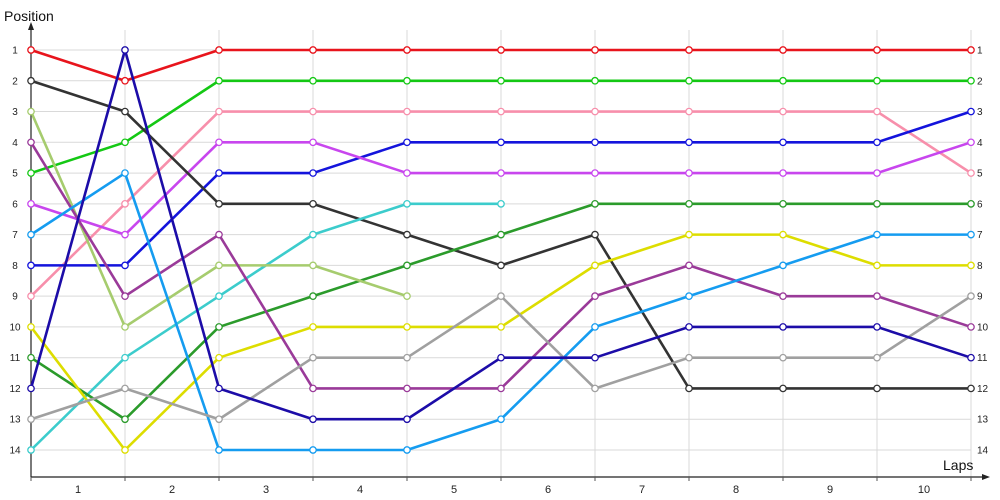  Describe the element at coordinates (172, 490) in the screenshot. I see `x-tick-label: 2` at that location.